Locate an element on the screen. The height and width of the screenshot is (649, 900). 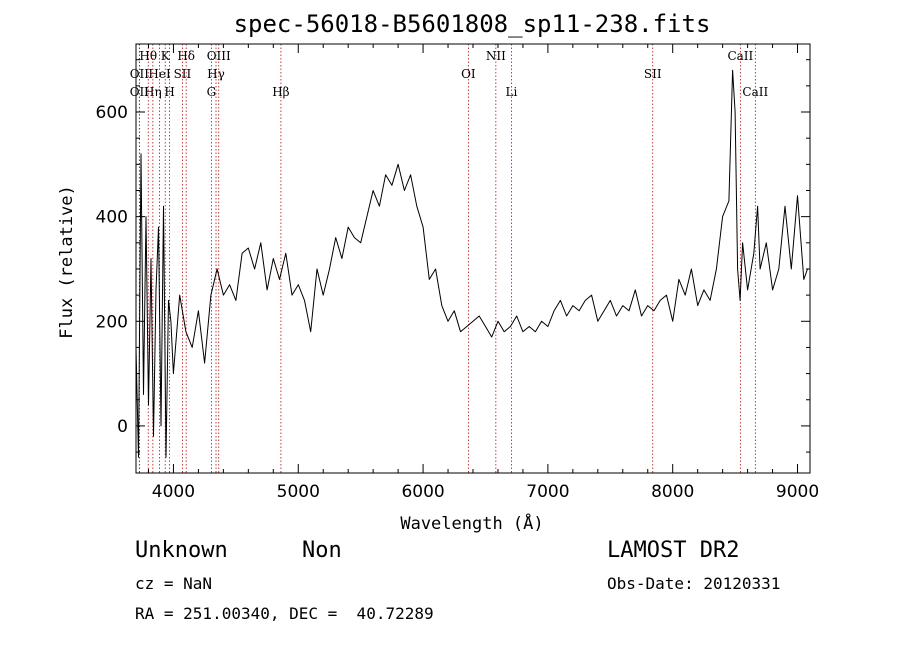
line-label-0: Hθ is located at coordinates (148, 56).